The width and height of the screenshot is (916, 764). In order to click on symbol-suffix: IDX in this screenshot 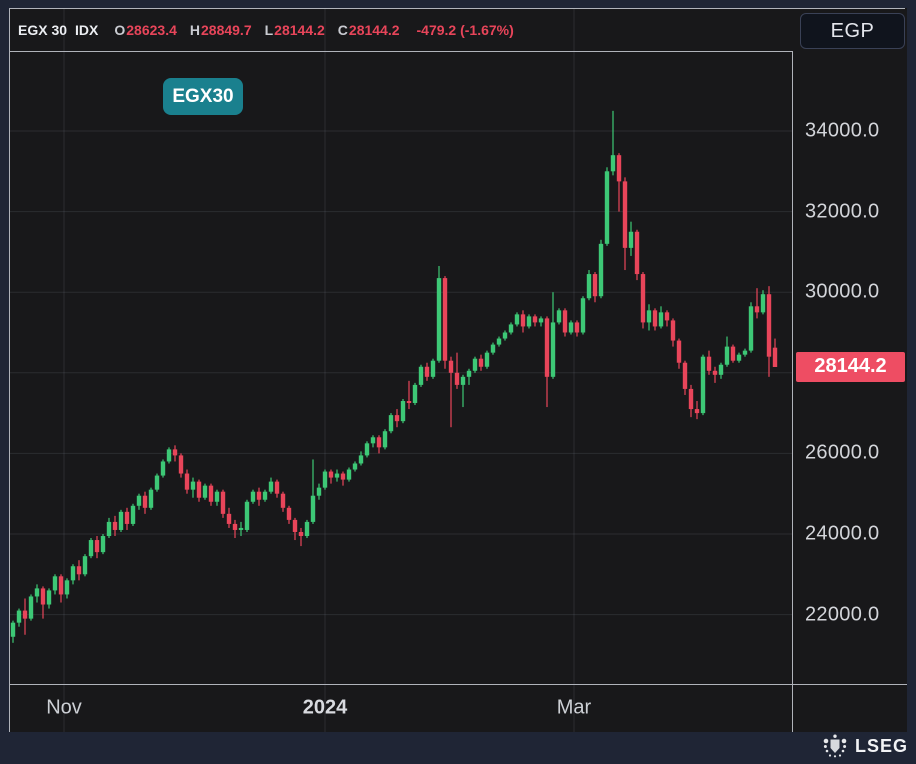, I will do `click(87, 29)`.